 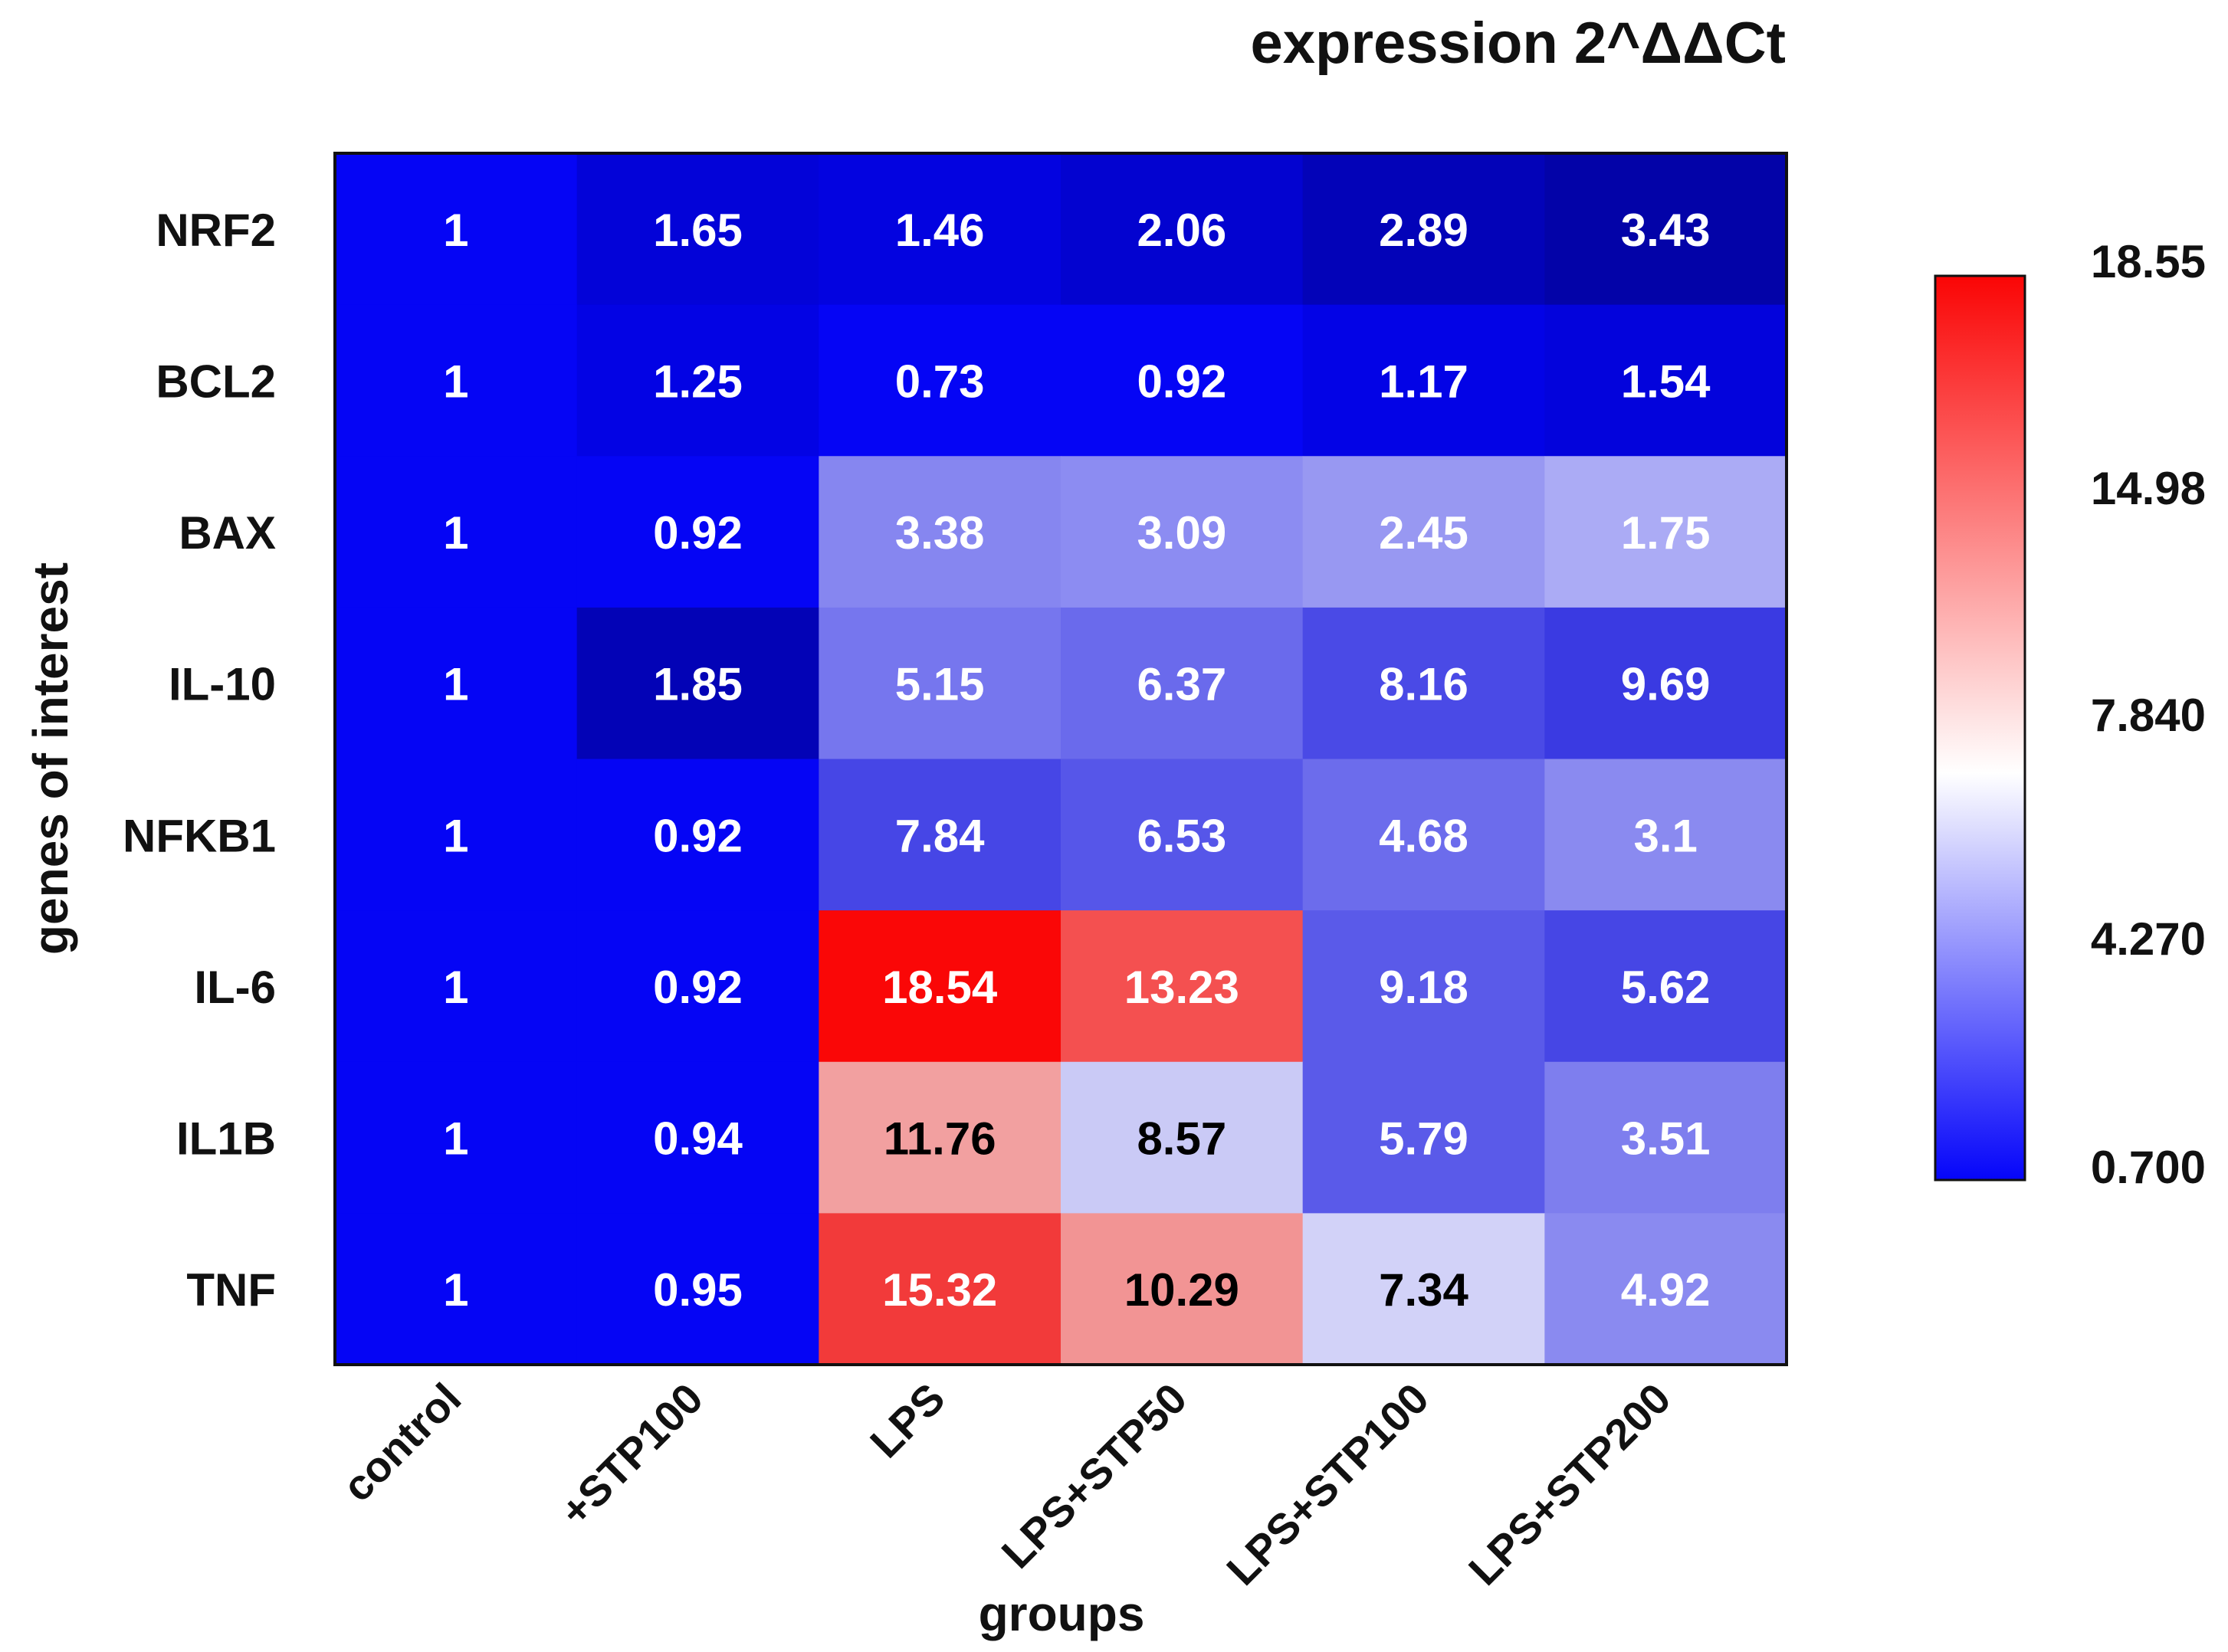 What do you see at coordinates (51, 759) in the screenshot?
I see `y-axis-label: genes of interest` at bounding box center [51, 759].